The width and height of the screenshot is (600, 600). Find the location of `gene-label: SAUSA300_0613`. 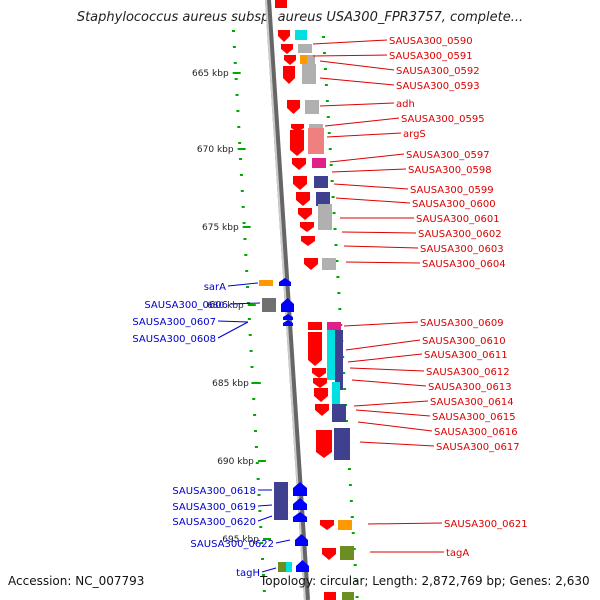

gene-label: SAUSA300_0613 is located at coordinates (470, 387).